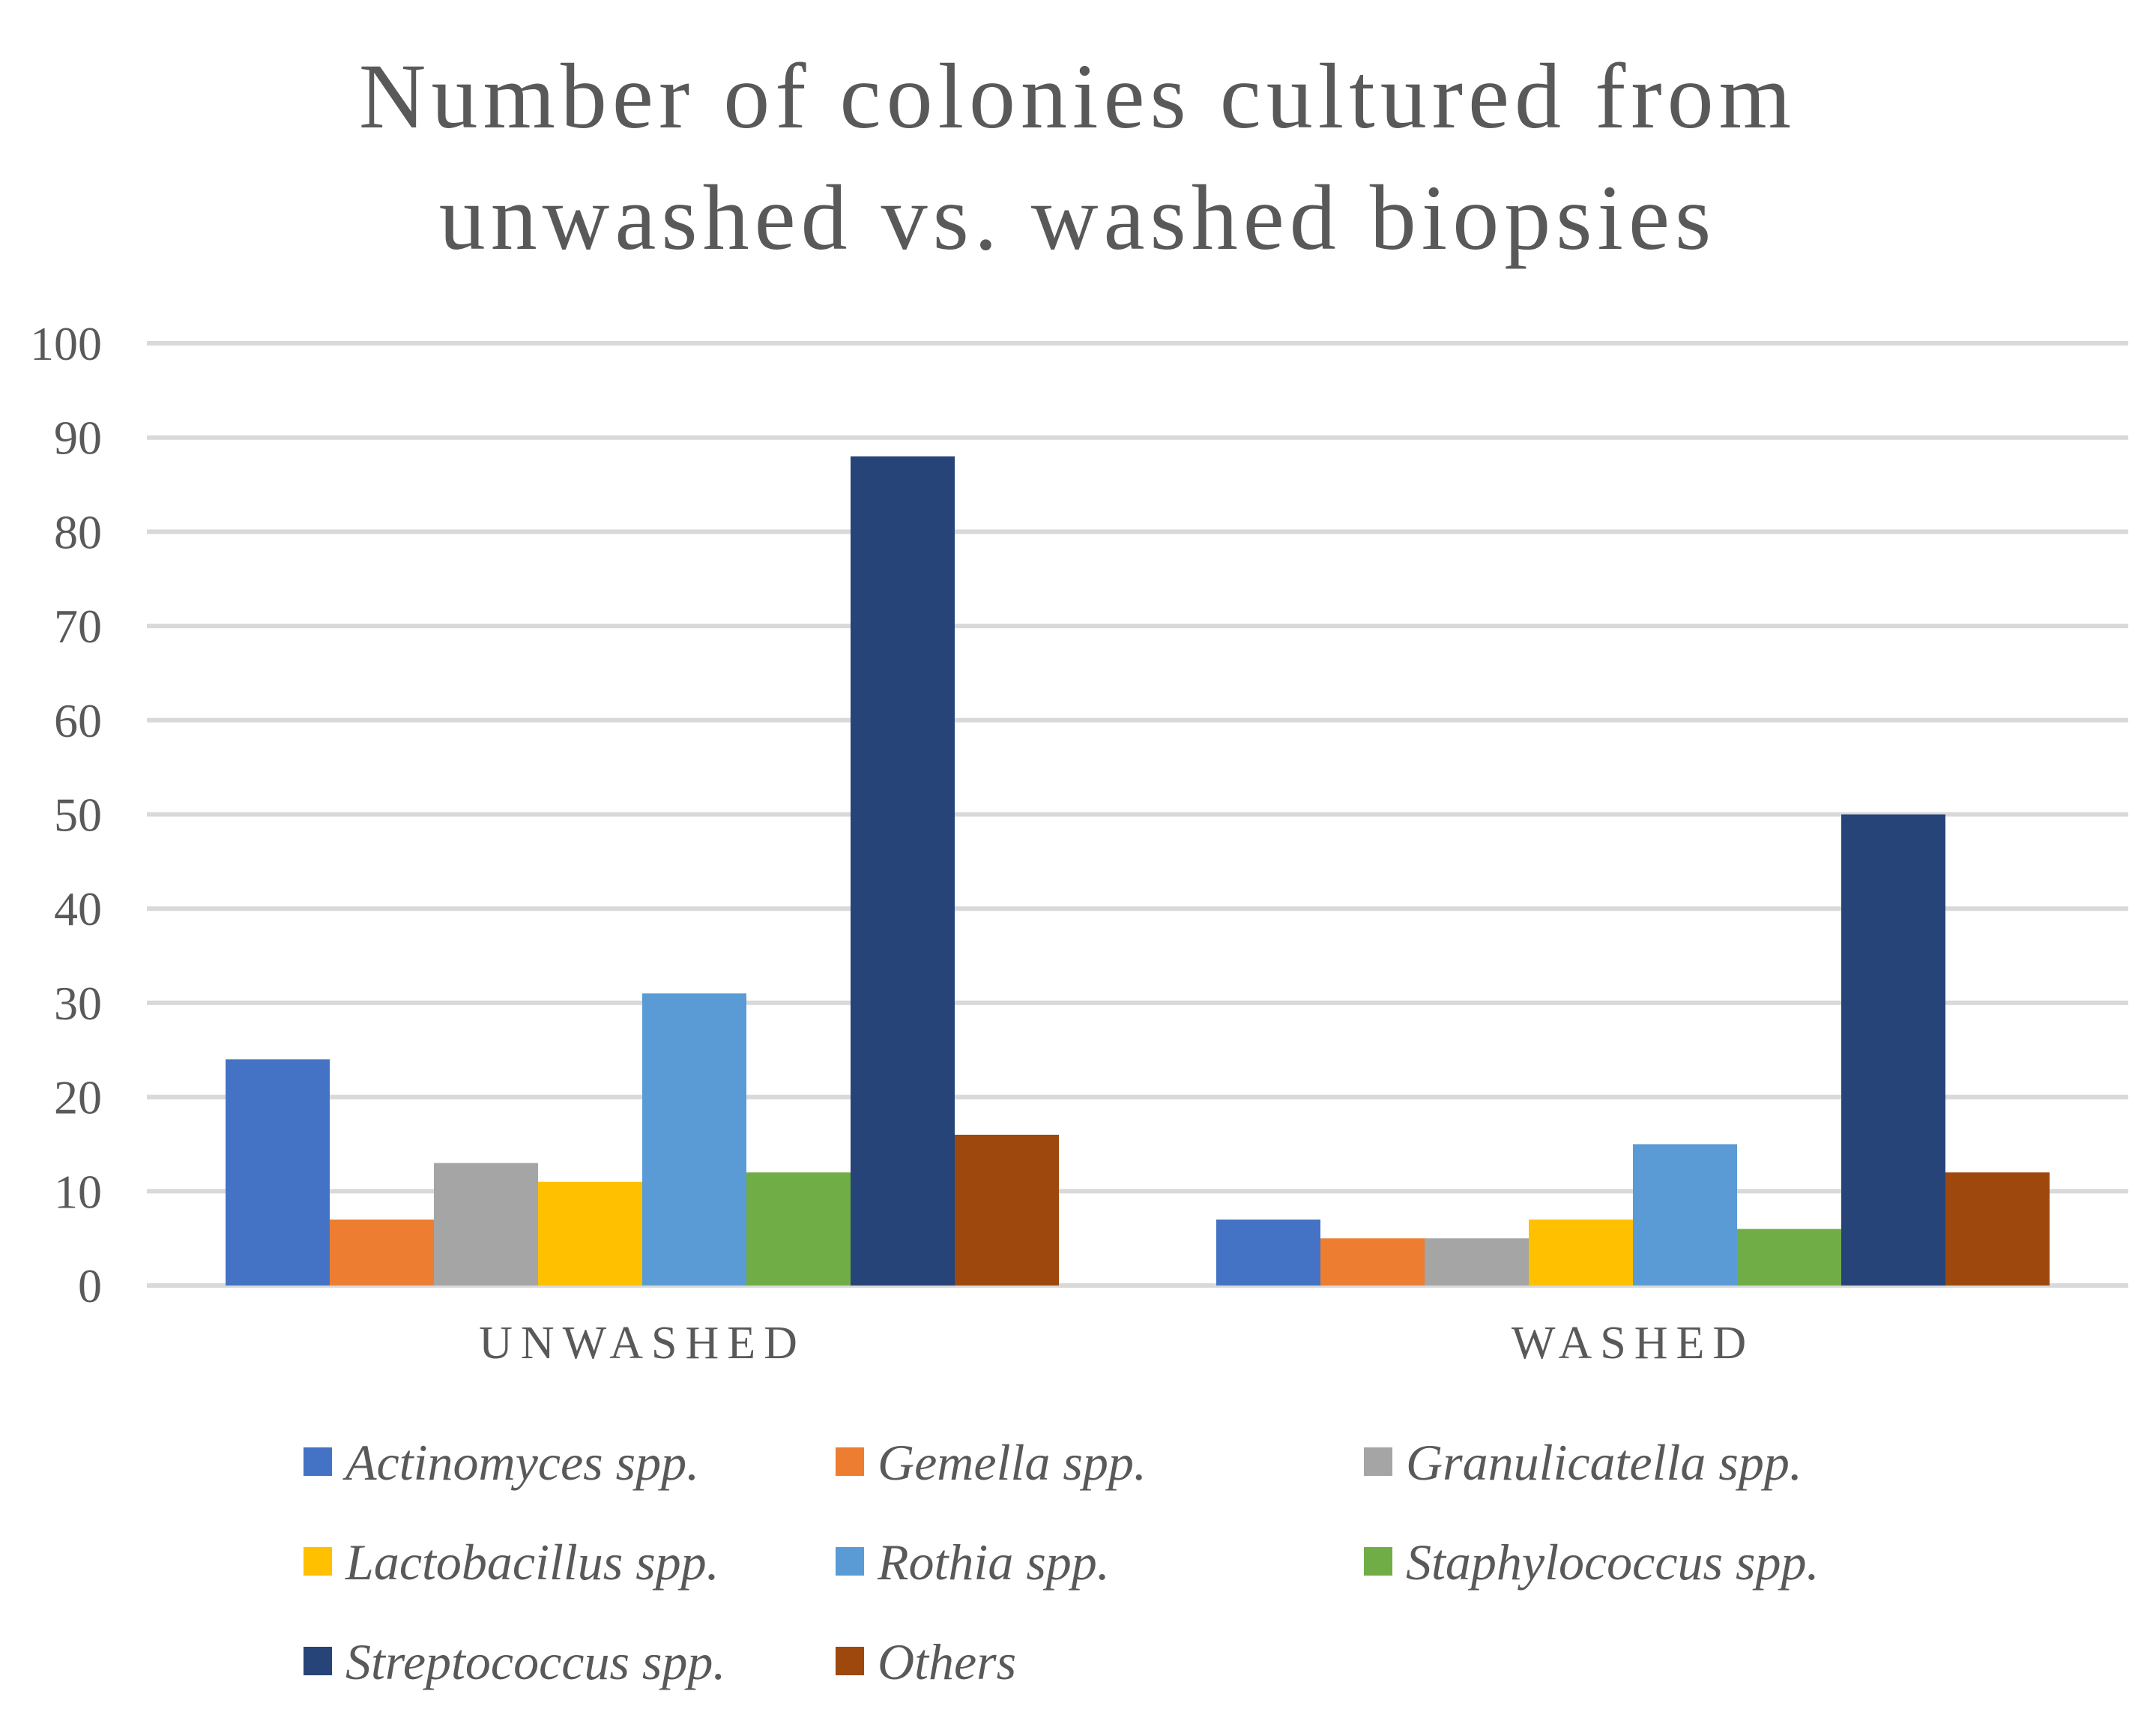  Describe the element at coordinates (535, 1661) in the screenshot. I see `legend-label: Streptococcus spp.` at that location.